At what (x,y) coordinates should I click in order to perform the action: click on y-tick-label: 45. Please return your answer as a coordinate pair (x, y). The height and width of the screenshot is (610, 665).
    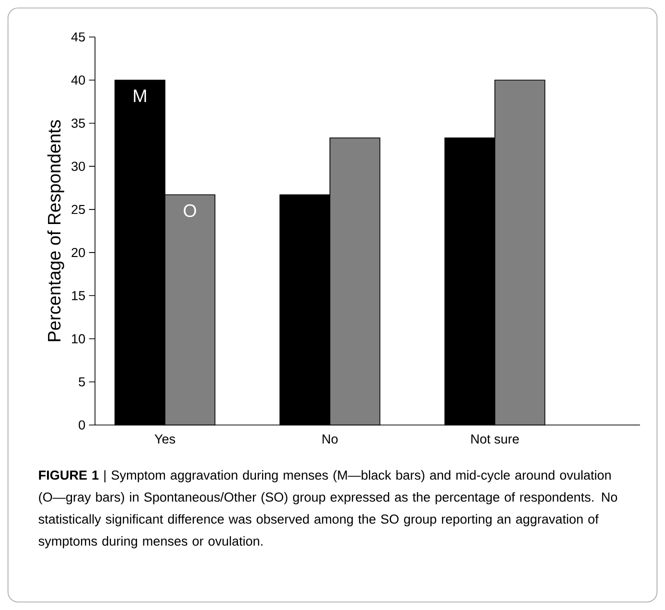
    Looking at the image, I should click on (78, 37).